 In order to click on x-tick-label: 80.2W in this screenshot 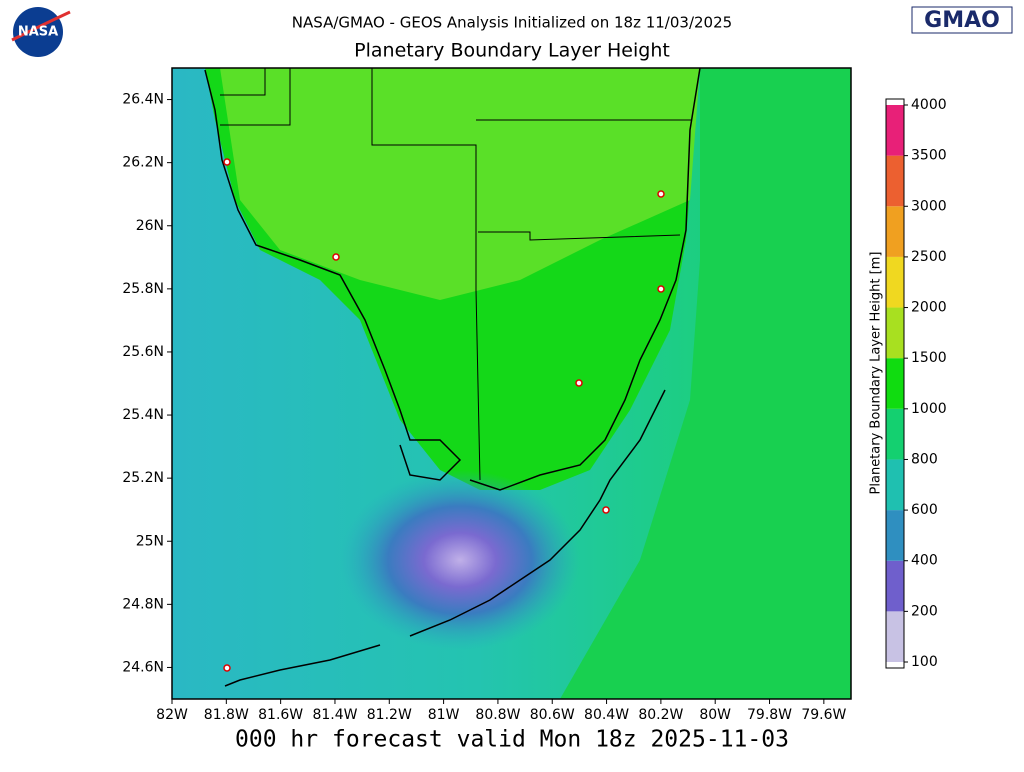, I will do `click(660, 715)`.